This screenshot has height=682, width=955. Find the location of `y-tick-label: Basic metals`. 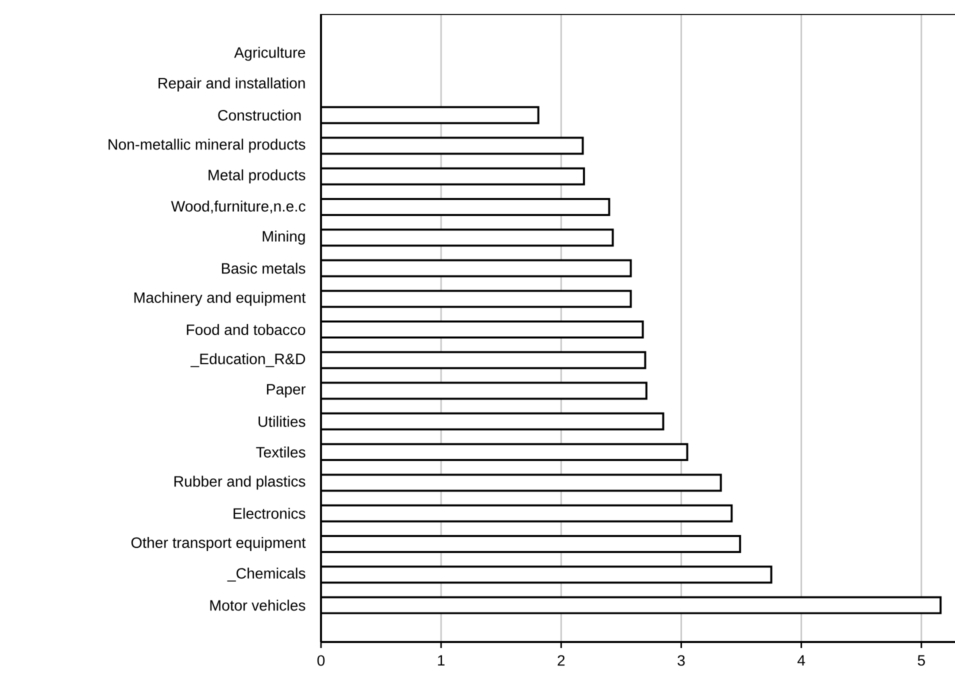

y-tick-label: Basic metals is located at coordinates (264, 268).